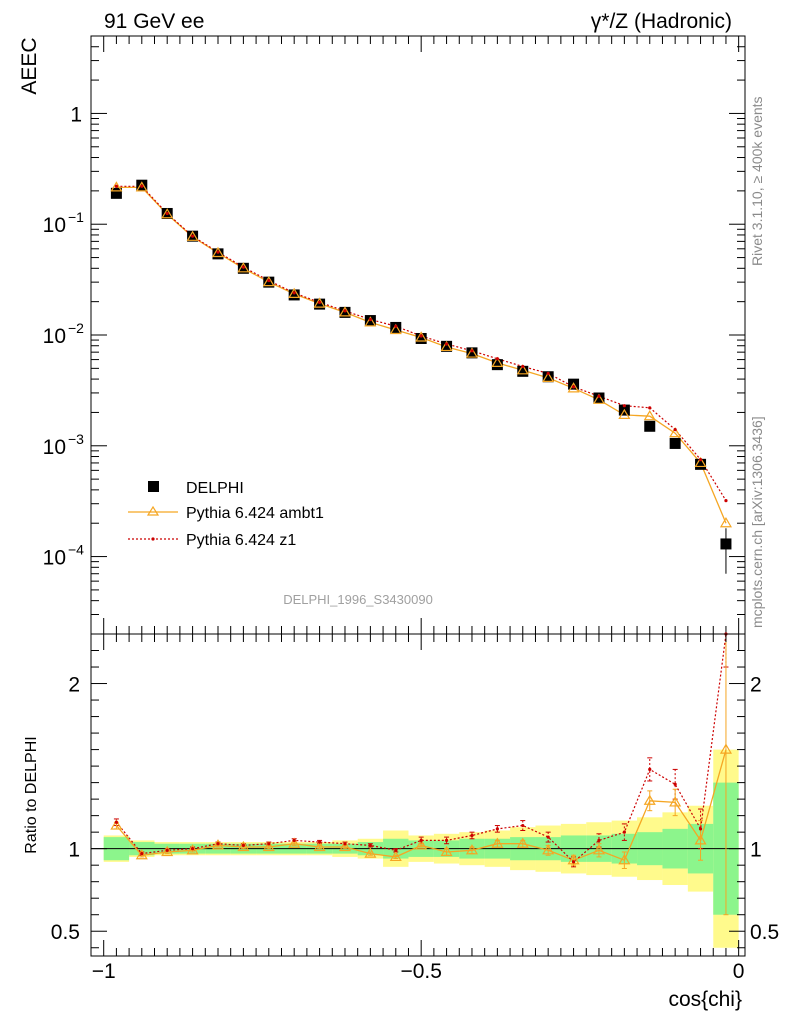  What do you see at coordinates (104, 971) in the screenshot?
I see `x-tick-label: −1` at bounding box center [104, 971].